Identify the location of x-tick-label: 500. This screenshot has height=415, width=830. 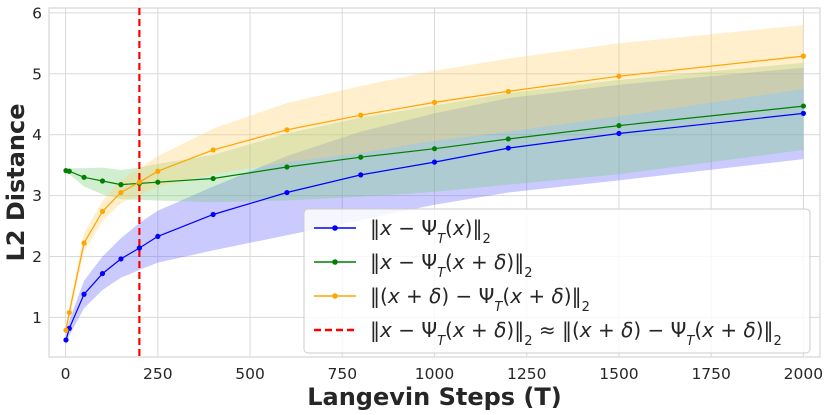
(250, 374).